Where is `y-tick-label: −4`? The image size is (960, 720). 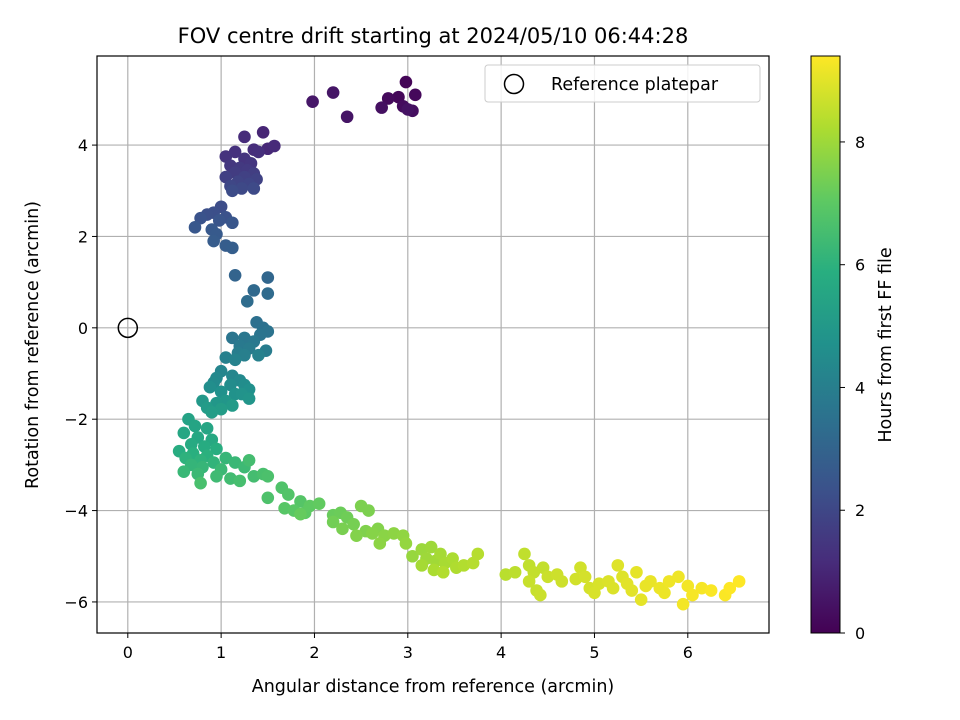 y-tick-label: −4 is located at coordinates (76, 511).